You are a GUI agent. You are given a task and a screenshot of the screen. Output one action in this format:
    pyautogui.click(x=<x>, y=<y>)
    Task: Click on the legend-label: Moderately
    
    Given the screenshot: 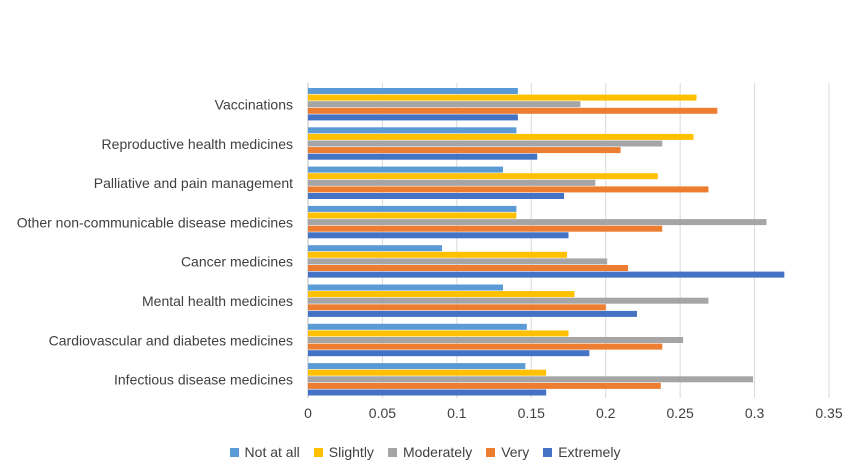 What is the action you would take?
    pyautogui.click(x=437, y=452)
    